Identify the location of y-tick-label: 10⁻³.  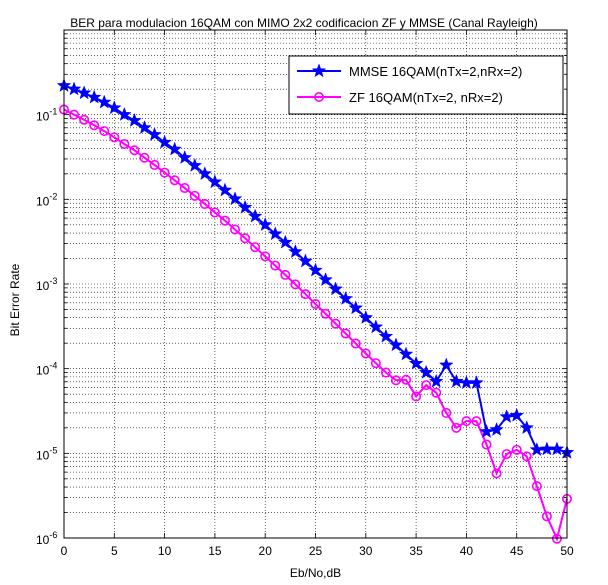
(46, 284).